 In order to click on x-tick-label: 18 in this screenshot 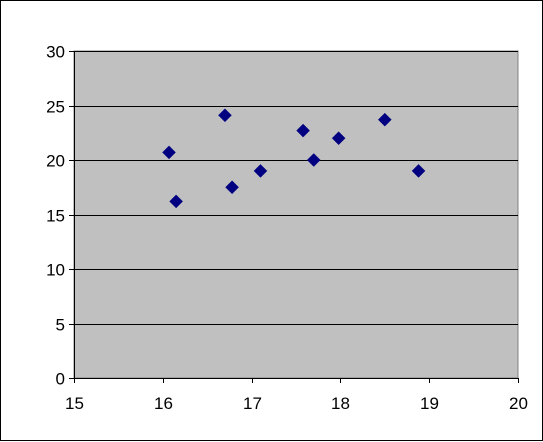, I will do `click(340, 403)`.